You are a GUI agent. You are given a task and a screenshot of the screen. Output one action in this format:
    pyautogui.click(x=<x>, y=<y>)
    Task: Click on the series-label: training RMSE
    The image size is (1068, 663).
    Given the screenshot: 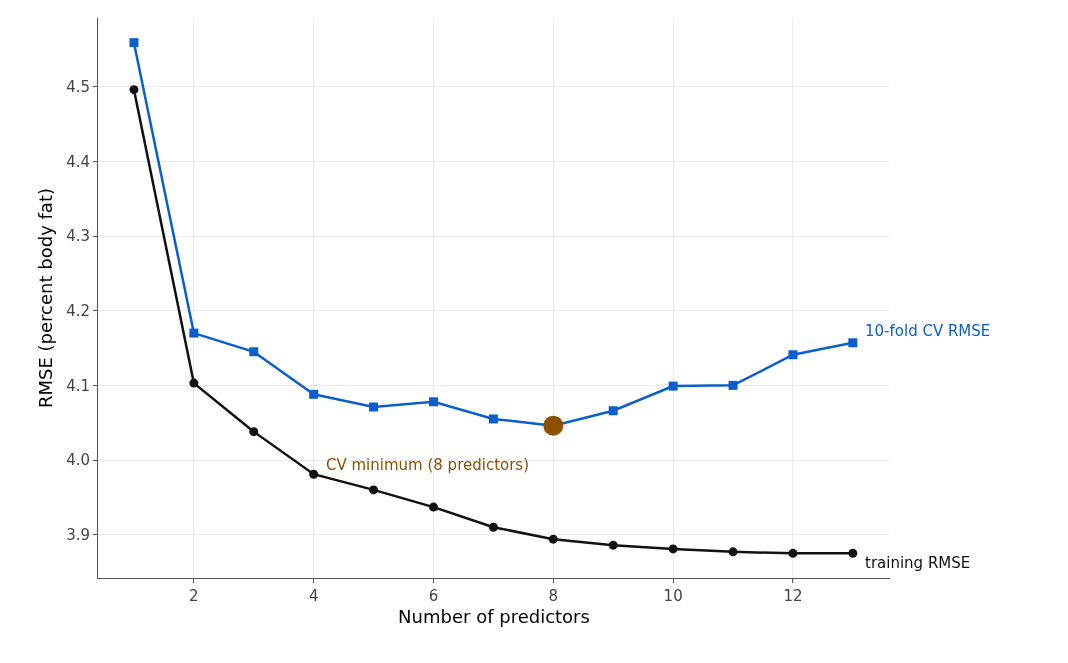 What is the action you would take?
    pyautogui.click(x=918, y=563)
    